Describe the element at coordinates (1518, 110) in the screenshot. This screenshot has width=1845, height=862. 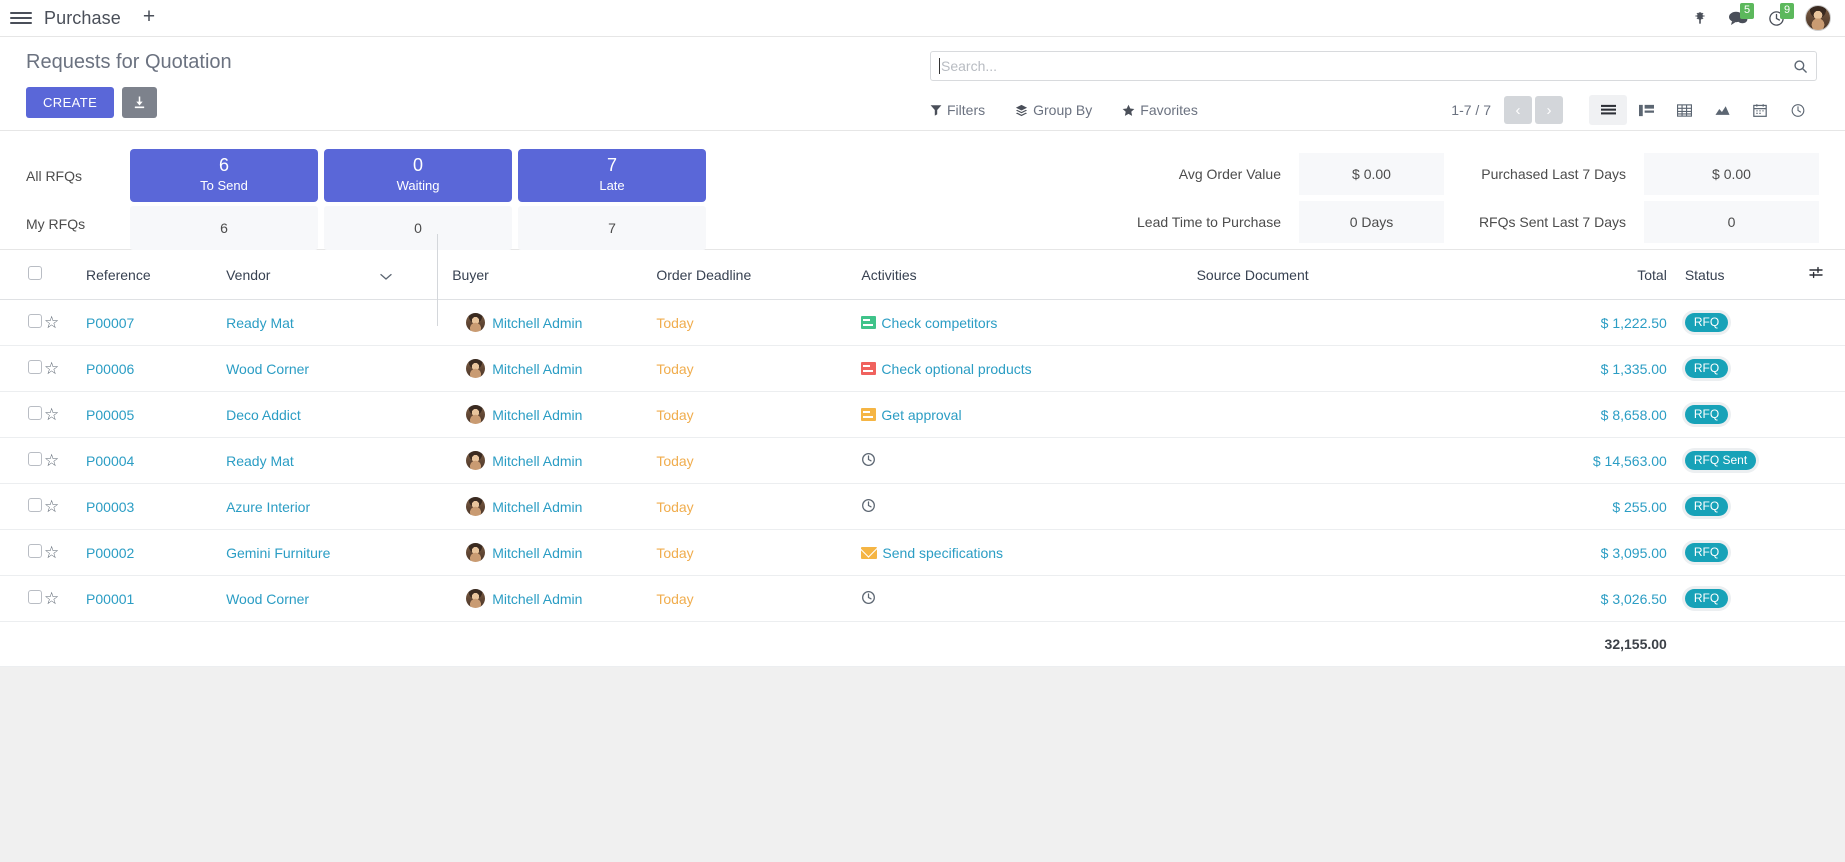
I see `pager-previous-button: ‹` at that location.